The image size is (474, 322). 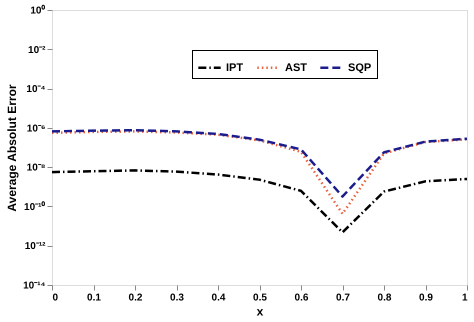 What do you see at coordinates (219, 298) in the screenshot?
I see `x-tick-label: 0.4` at bounding box center [219, 298].